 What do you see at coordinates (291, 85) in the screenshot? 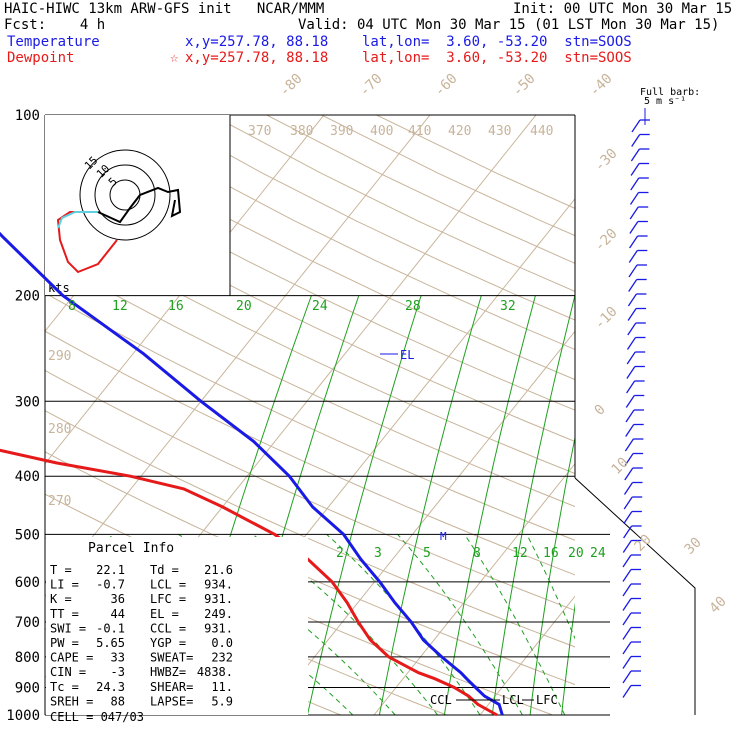
I see `isotherm-tick-label: -80` at bounding box center [291, 85].